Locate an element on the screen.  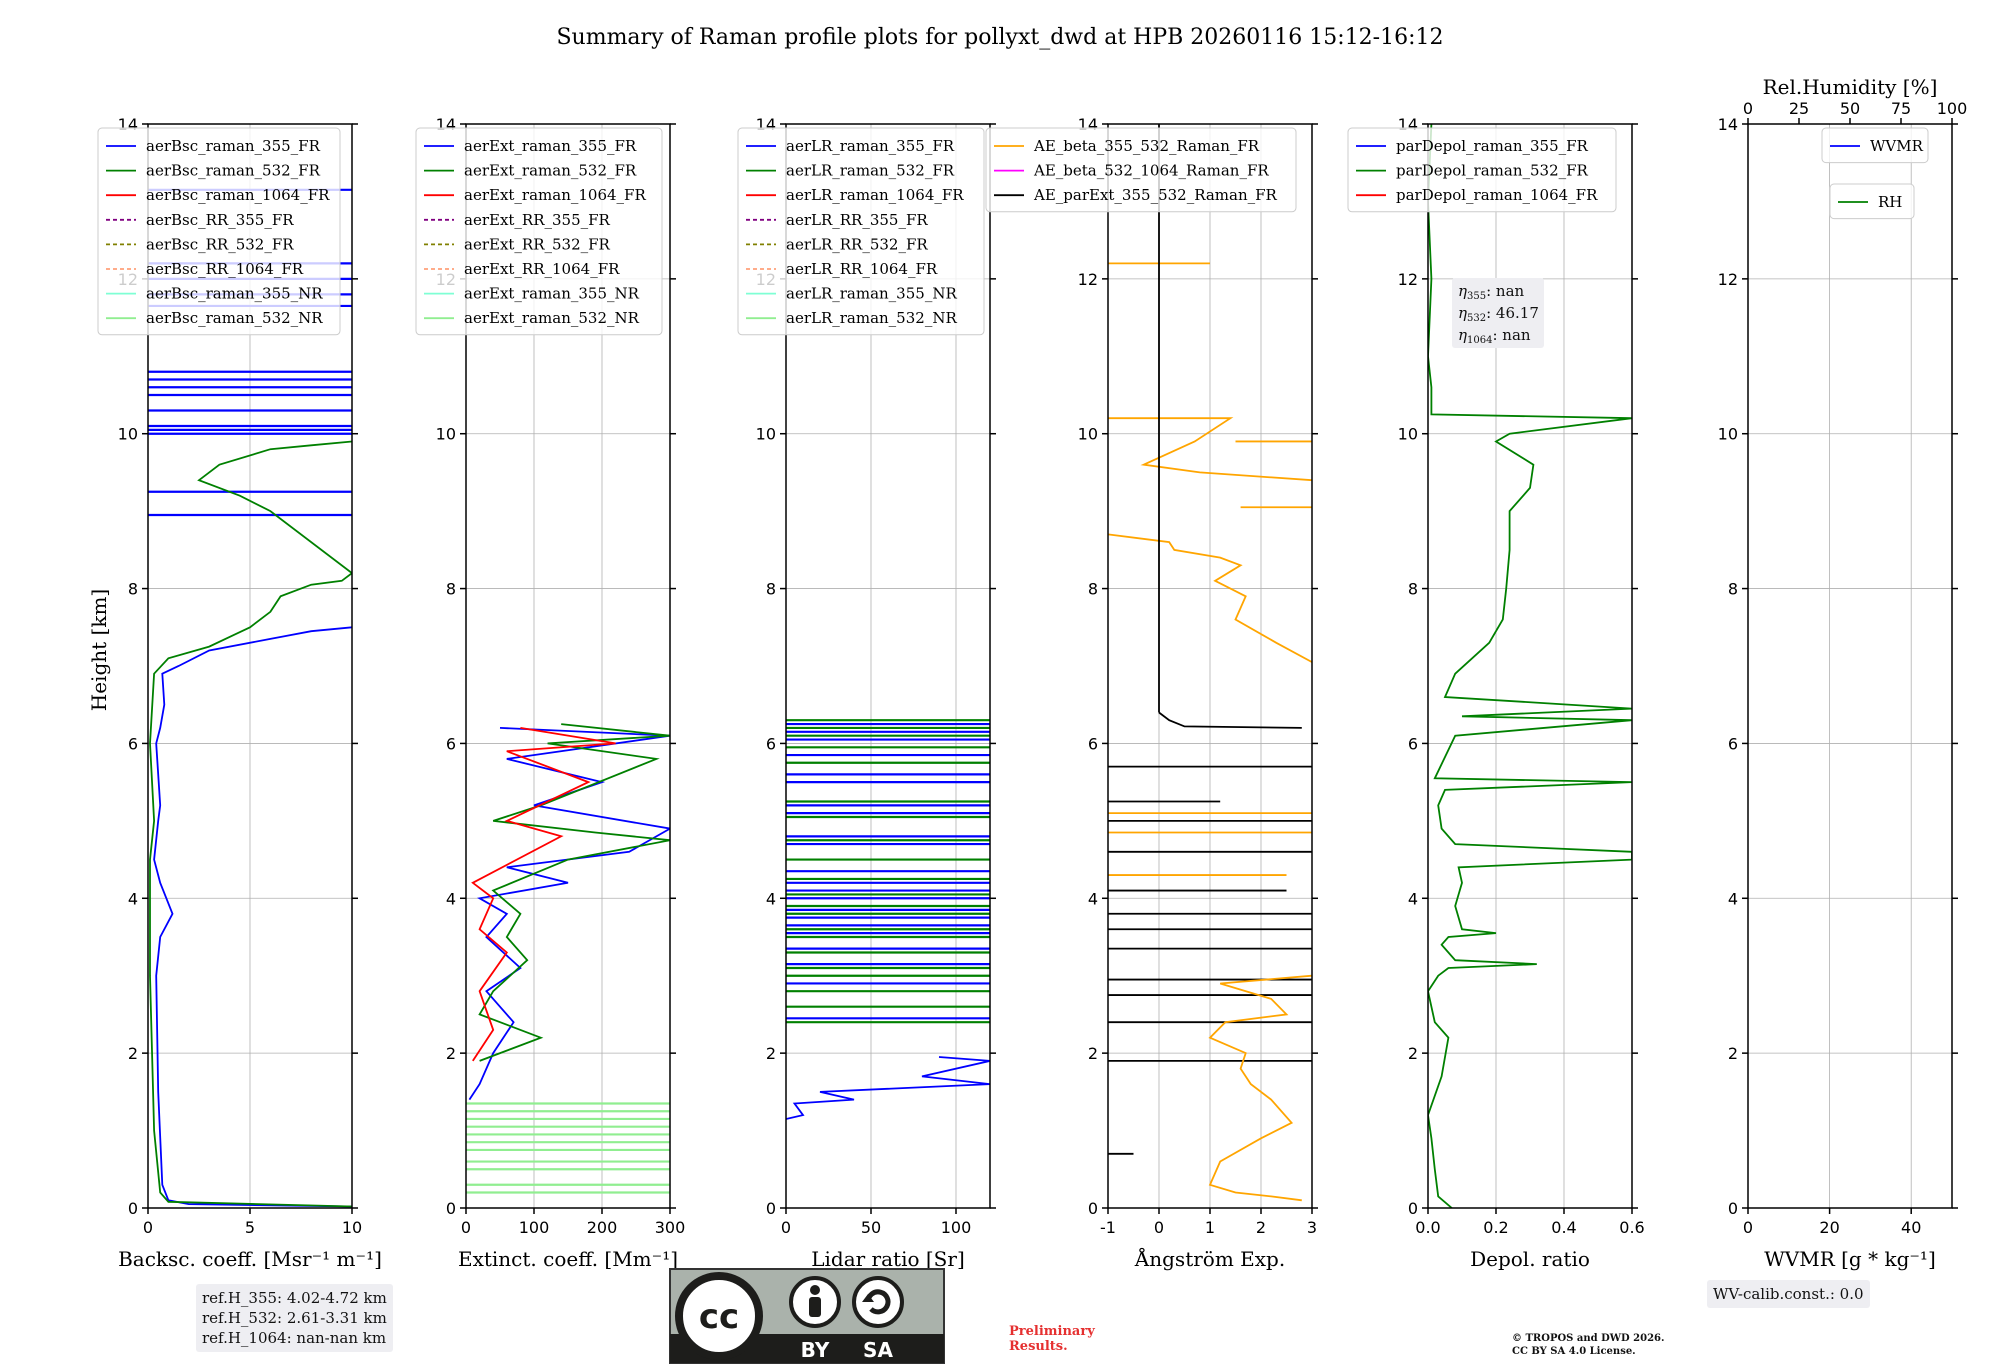
series-line-ae-parext-tail is located at coordinates (1230, 720).